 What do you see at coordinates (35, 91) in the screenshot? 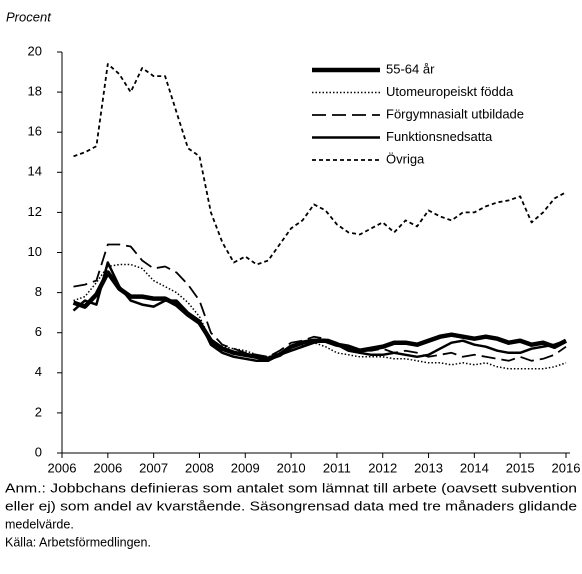
I see `y-tick-label: 18` at bounding box center [35, 91].